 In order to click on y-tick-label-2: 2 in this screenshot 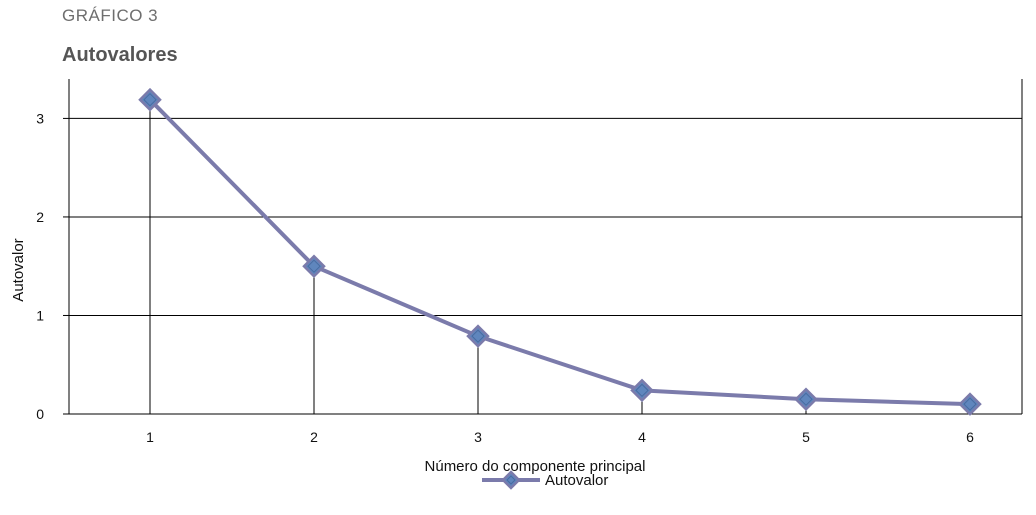, I will do `click(40, 217)`.